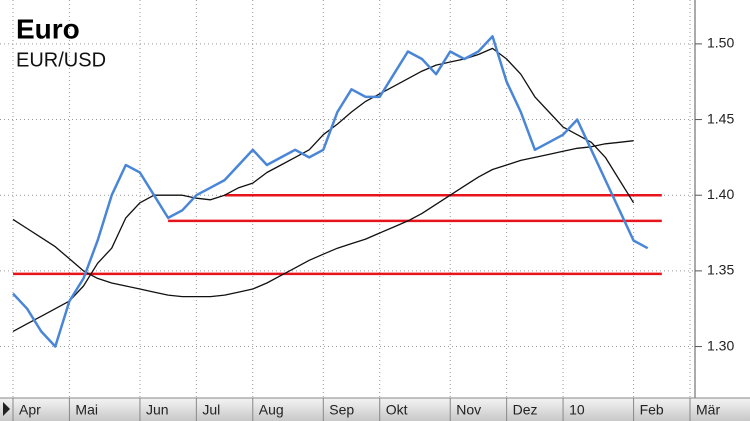 This screenshot has height=421, width=750. What do you see at coordinates (720, 345) in the screenshot?
I see `y-tick-label: 1.30` at bounding box center [720, 345].